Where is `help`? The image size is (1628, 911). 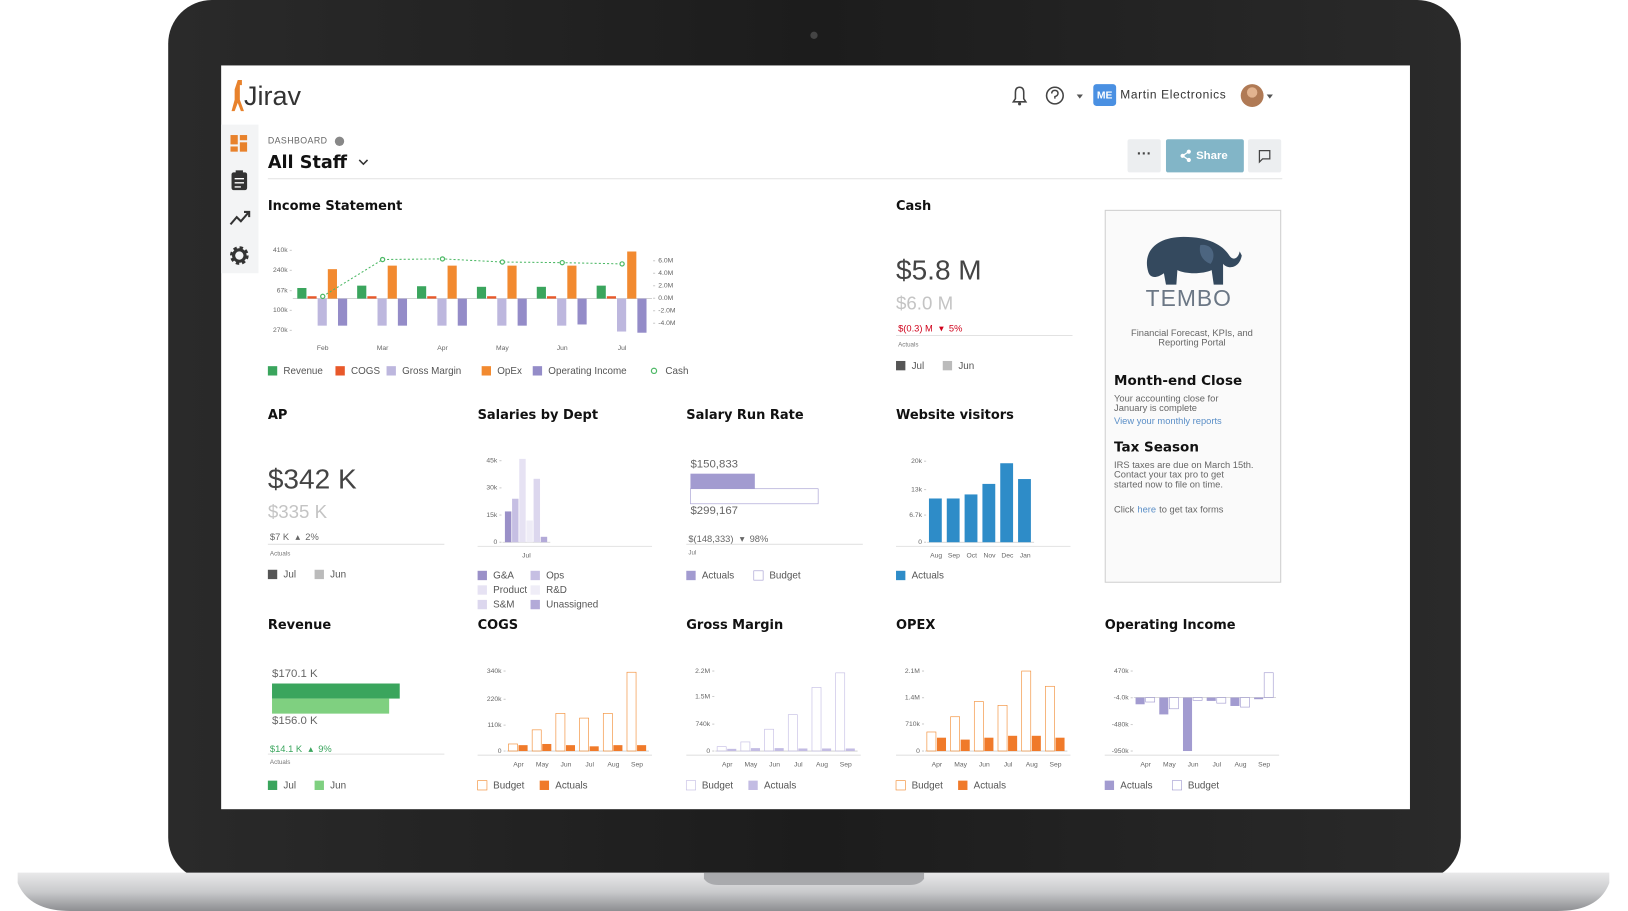
help is located at coordinates (1064, 95).